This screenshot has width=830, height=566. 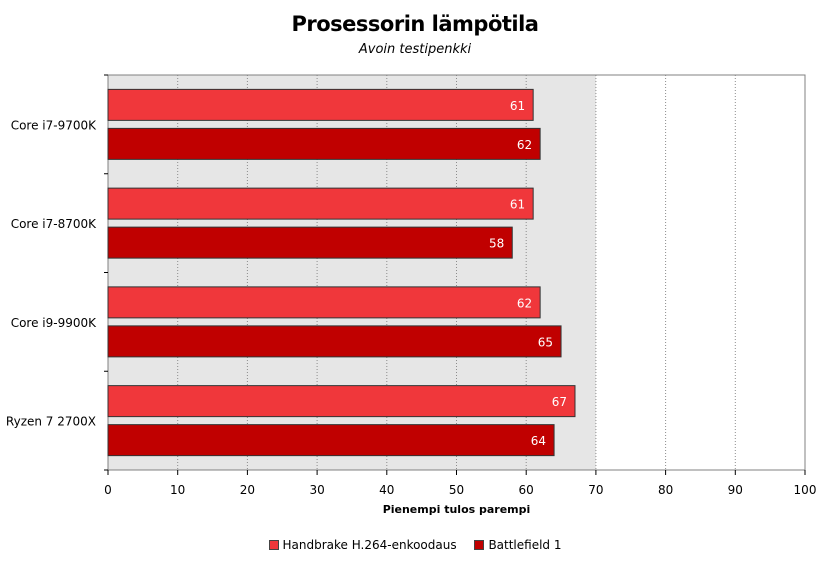 What do you see at coordinates (108, 490) in the screenshot?
I see `x-tick-label: 0` at bounding box center [108, 490].